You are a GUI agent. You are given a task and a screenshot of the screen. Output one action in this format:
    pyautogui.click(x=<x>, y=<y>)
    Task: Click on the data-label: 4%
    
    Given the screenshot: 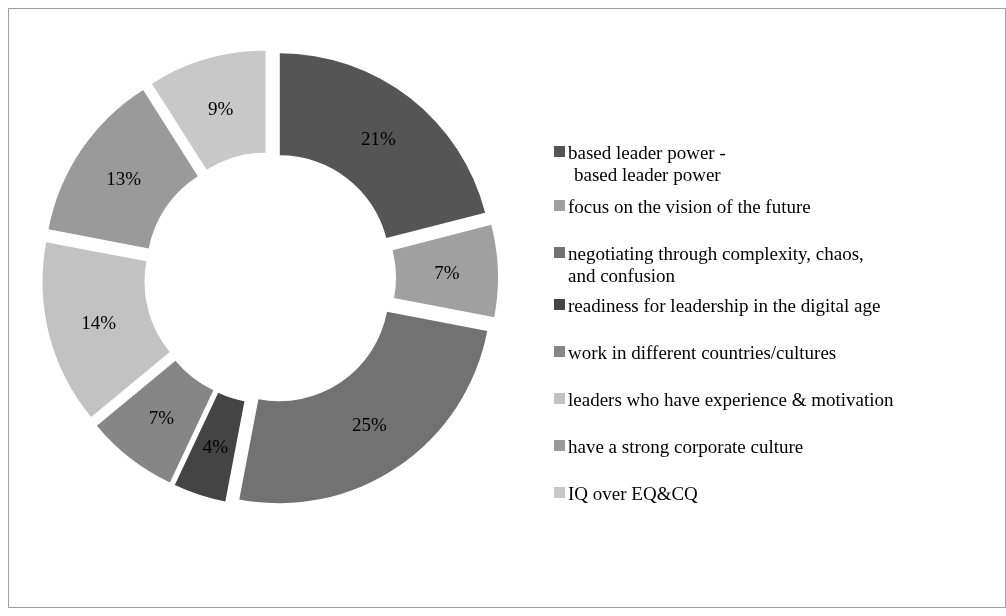 What is the action you would take?
    pyautogui.click(x=215, y=446)
    